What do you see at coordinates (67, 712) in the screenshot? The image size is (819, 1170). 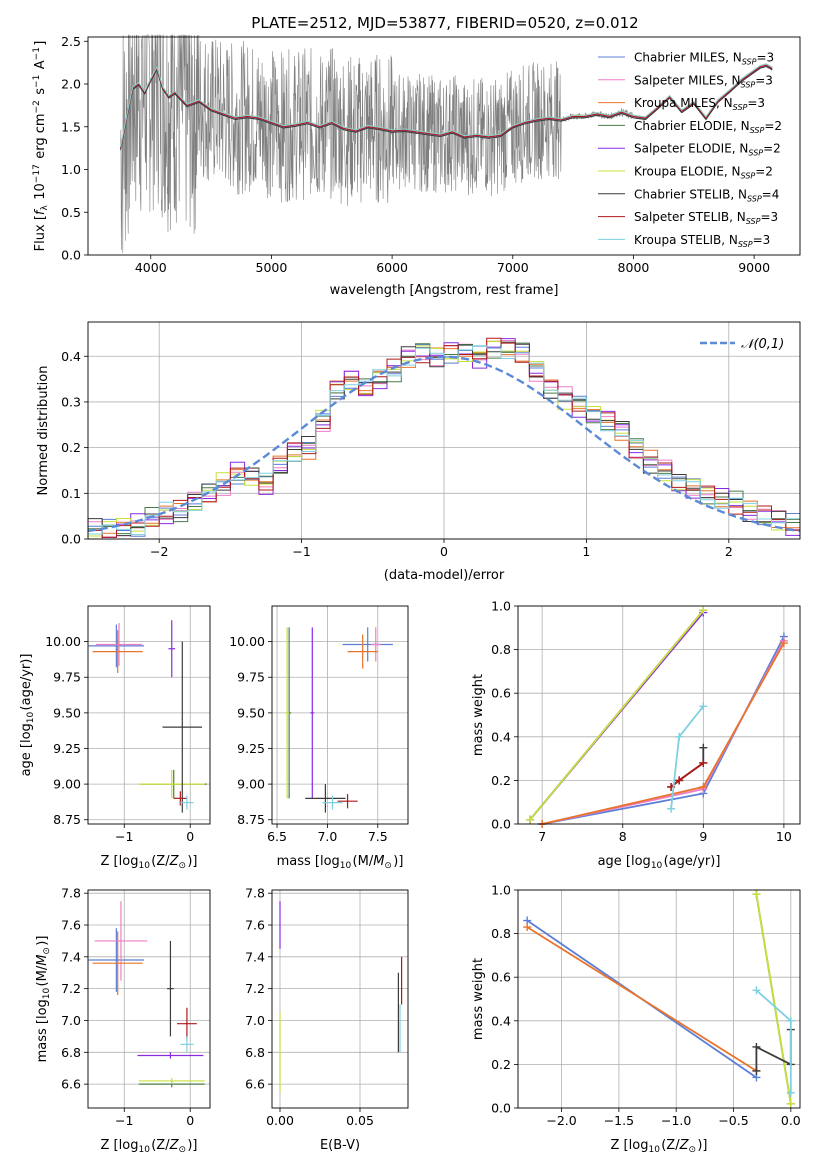 I see `y-tick-label: 9.50` at bounding box center [67, 712].